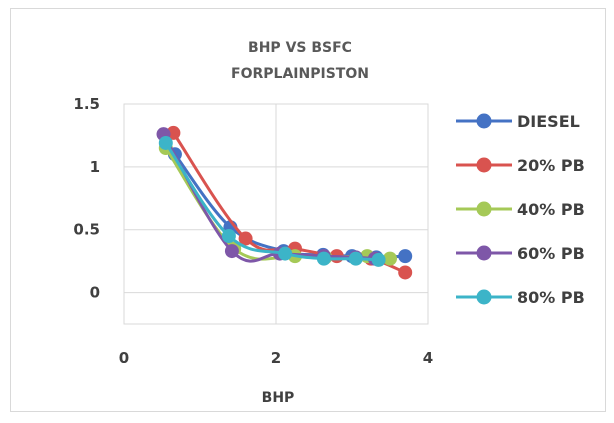 The height and width of the screenshot is (423, 614). What do you see at coordinates (484, 209) in the screenshot?
I see `legend-marker-40-pb` at bounding box center [484, 209].